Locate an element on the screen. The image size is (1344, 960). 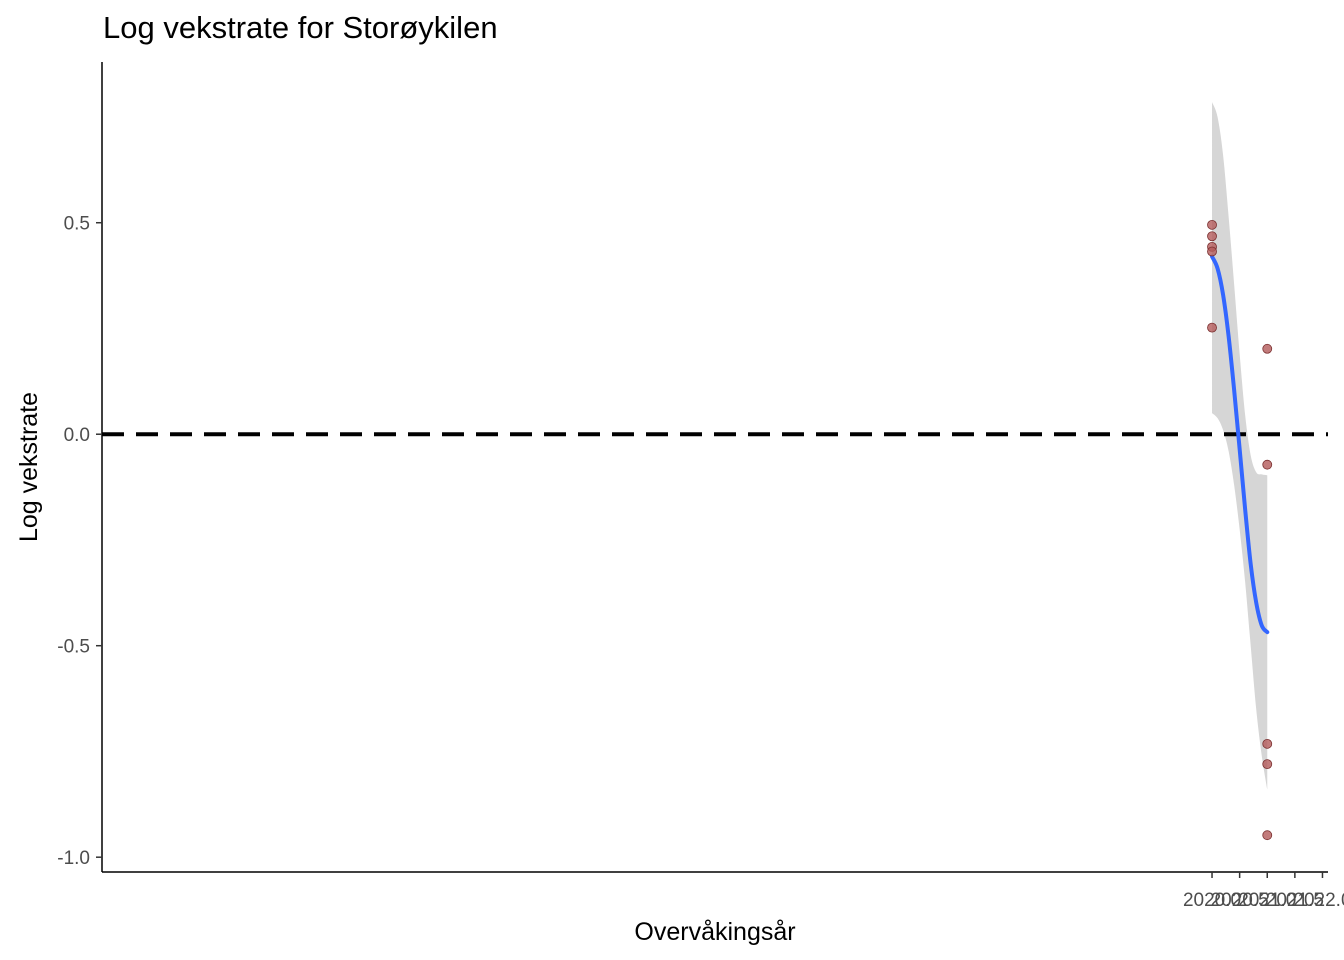
x-axis-title: Overvåkingsår is located at coordinates (714, 932).